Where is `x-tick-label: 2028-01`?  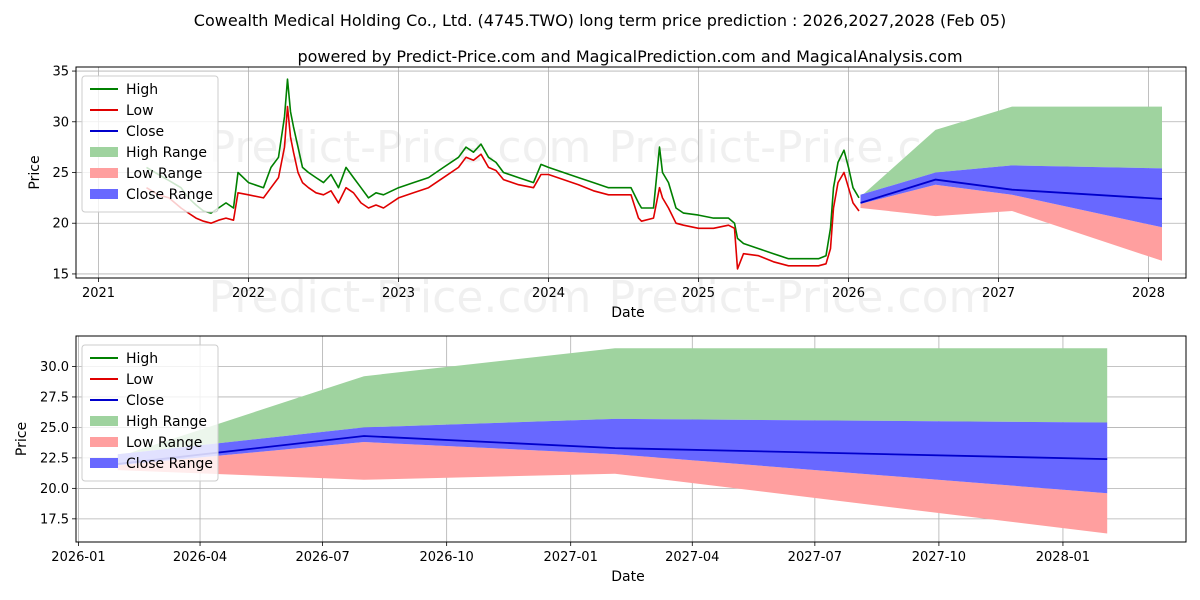 x-tick-label: 2028-01 is located at coordinates (1063, 557).